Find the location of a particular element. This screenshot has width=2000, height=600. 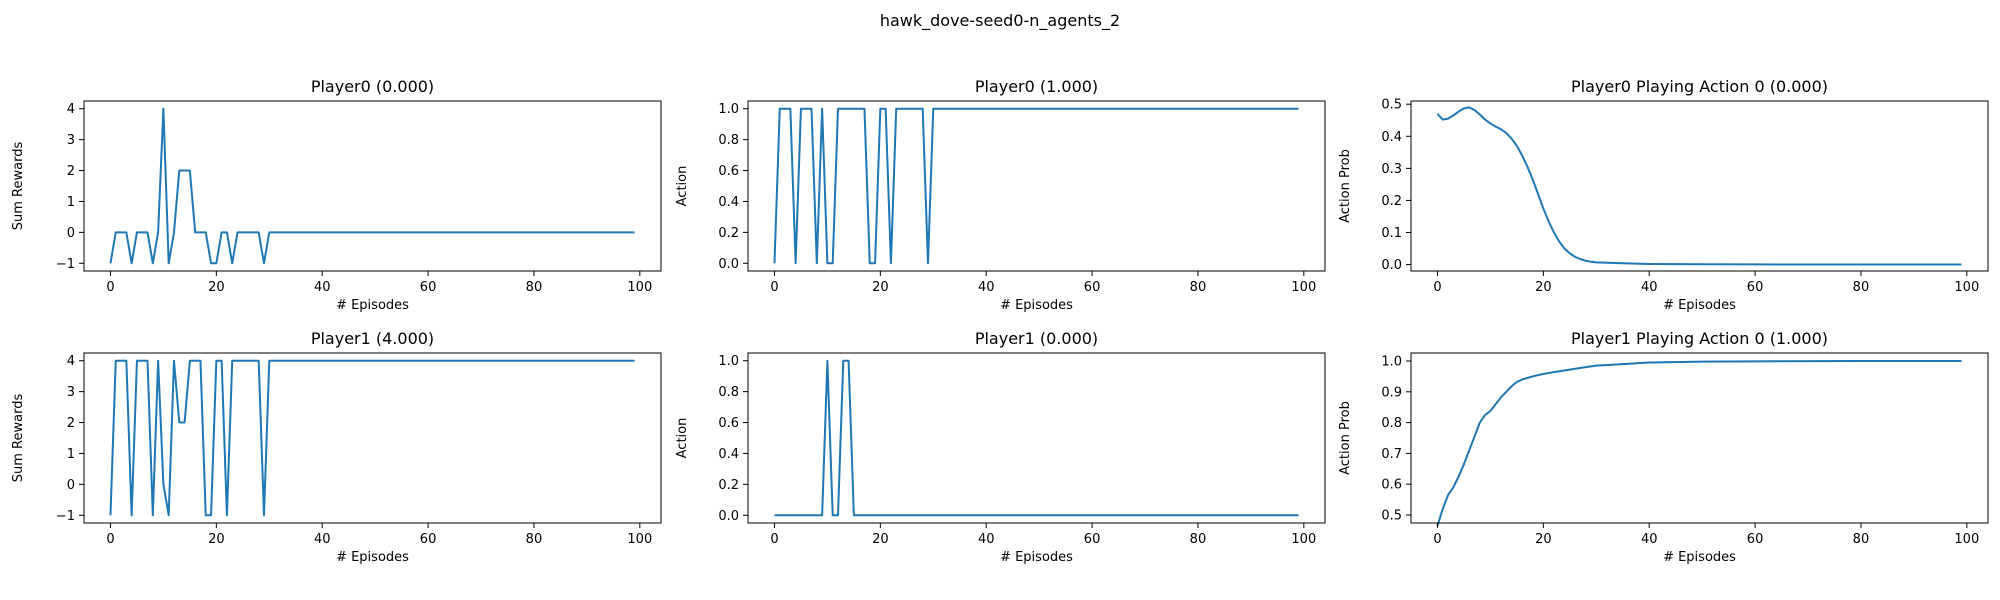

subplot-title: Player1 Playing Action 0 (1.000) is located at coordinates (1699, 338).